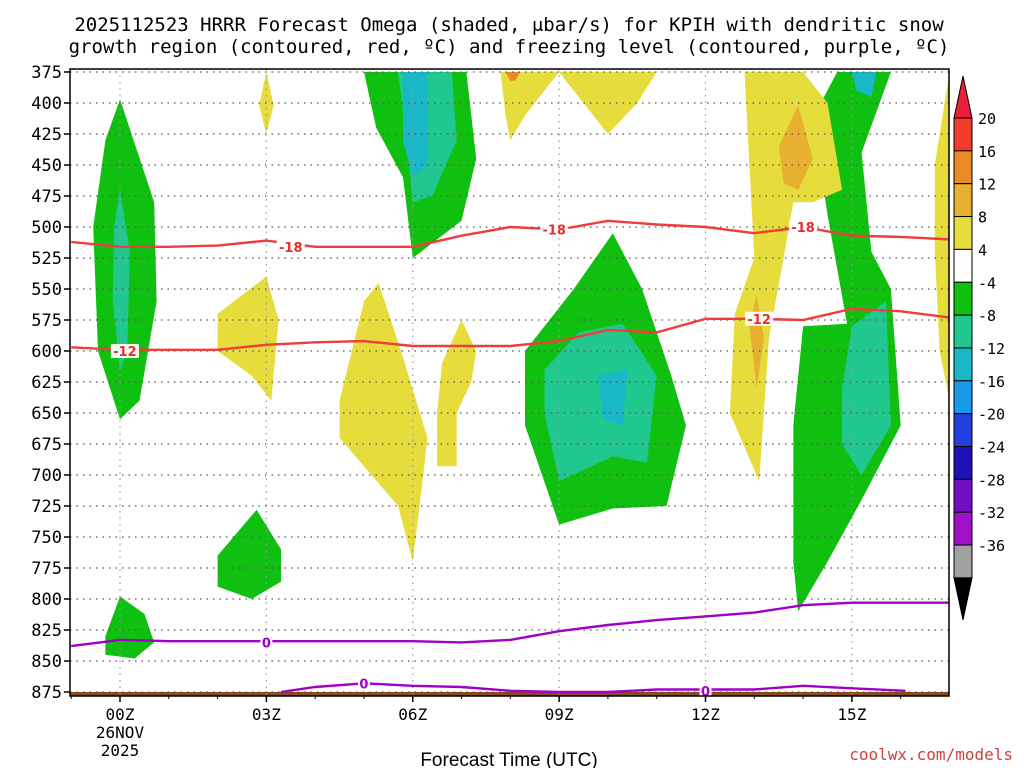 The image size is (1024, 768). What do you see at coordinates (851, 714) in the screenshot?
I see `x-tick-label-15Z: 15Z` at bounding box center [851, 714].